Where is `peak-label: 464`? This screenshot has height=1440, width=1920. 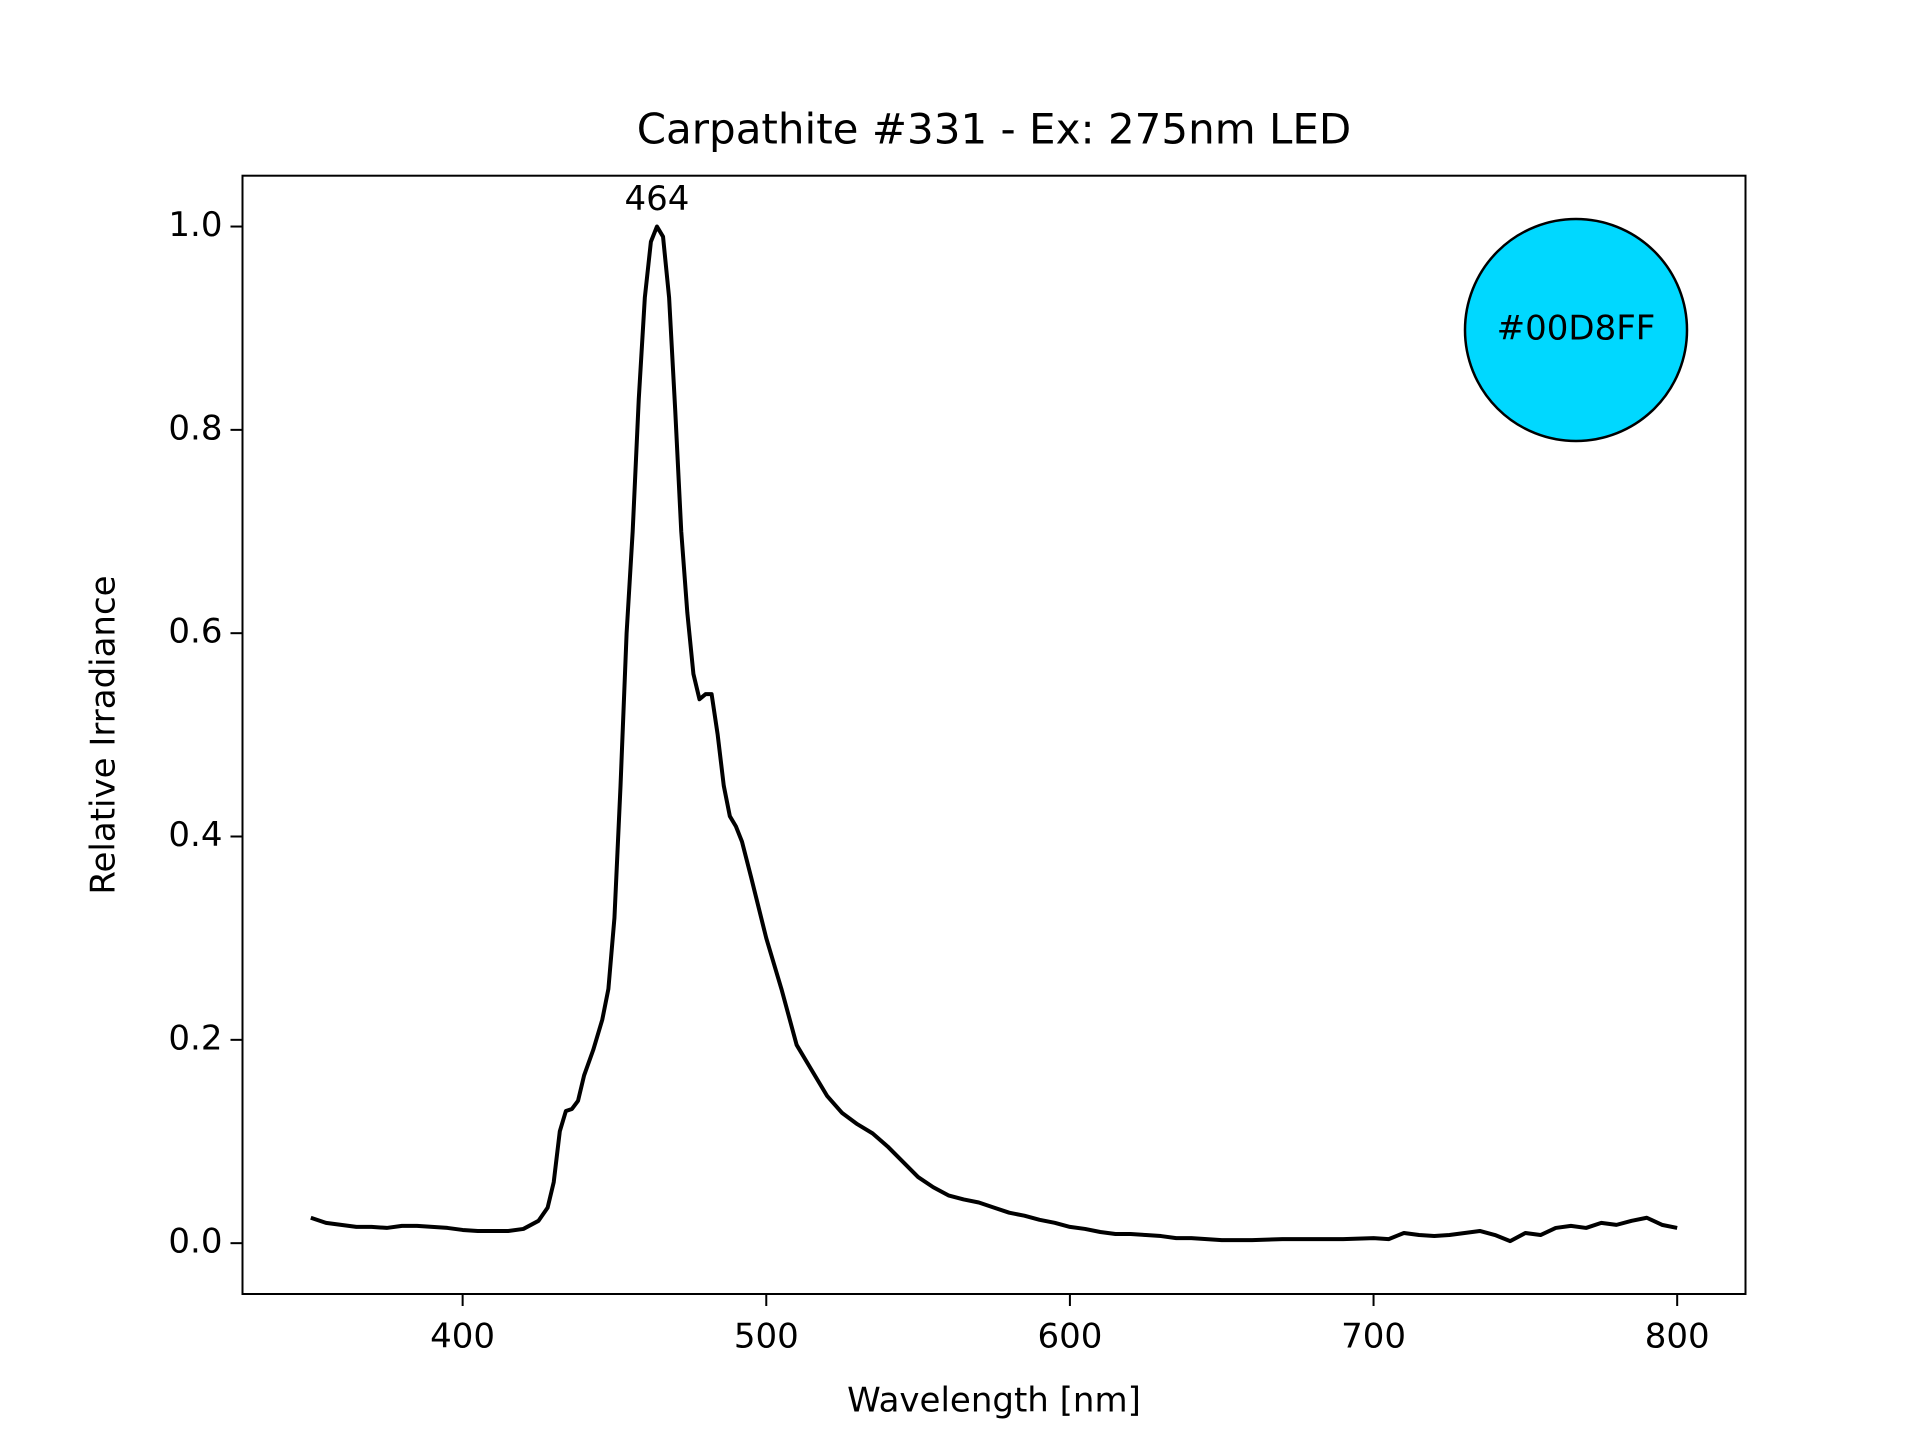 peak-label: 464 is located at coordinates (657, 199).